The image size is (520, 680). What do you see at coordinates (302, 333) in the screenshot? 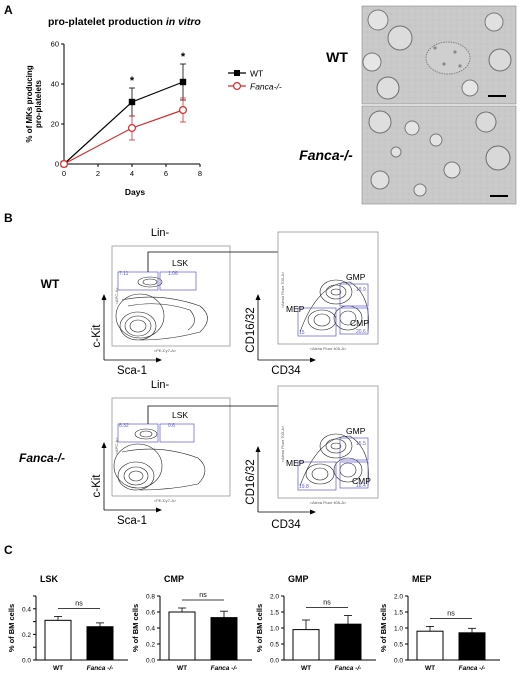
I see `wt-mep-value: 15` at bounding box center [302, 333].